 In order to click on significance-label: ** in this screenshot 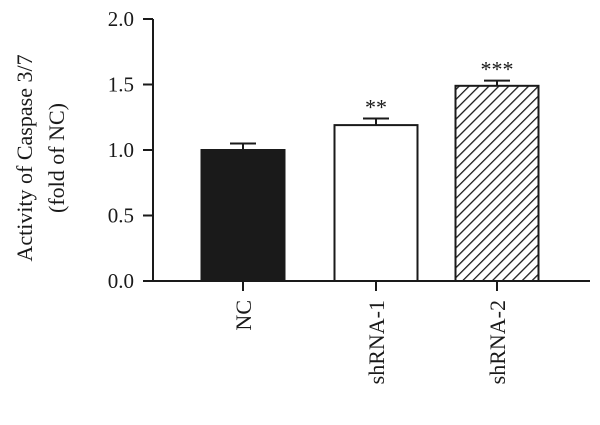, I will do `click(376, 107)`.